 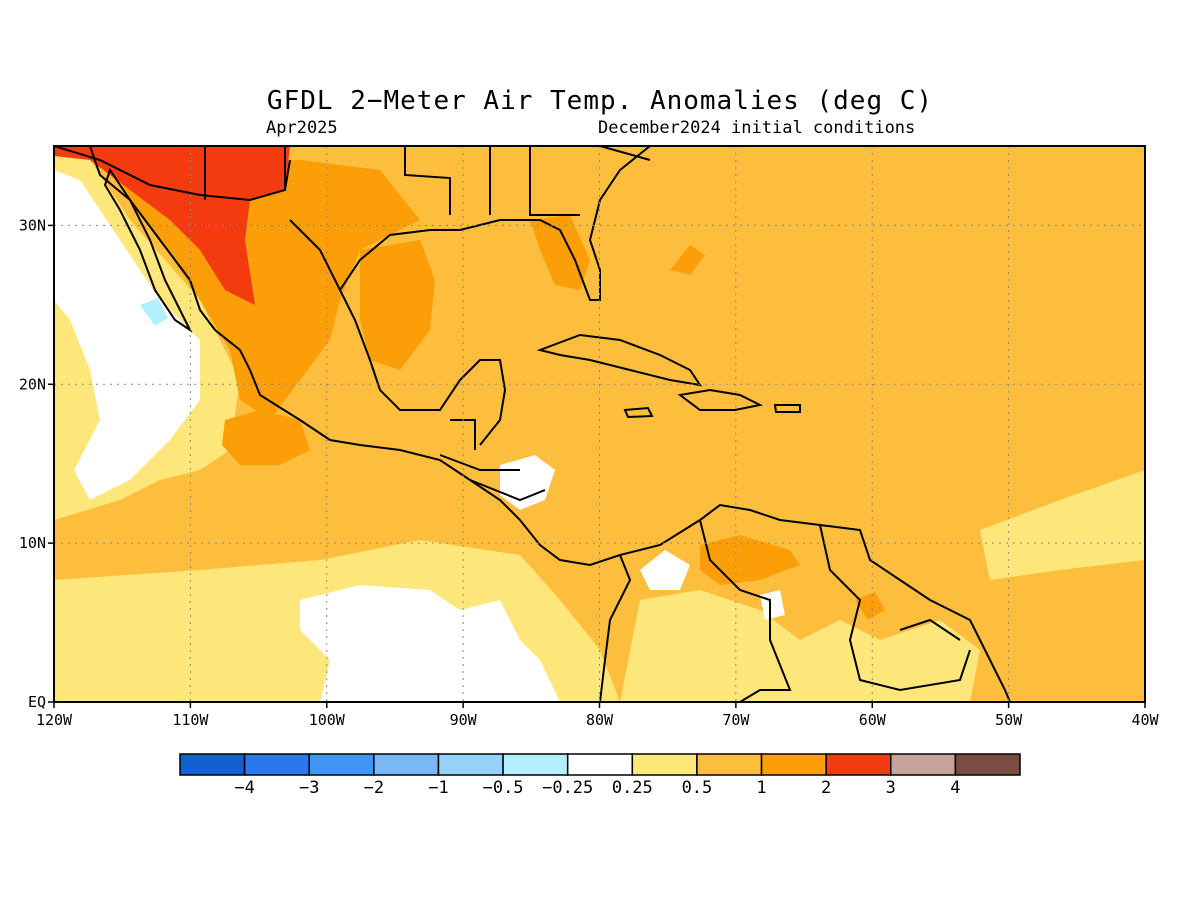 I want to click on valid-month-label: Apr2025, so click(x=302, y=128).